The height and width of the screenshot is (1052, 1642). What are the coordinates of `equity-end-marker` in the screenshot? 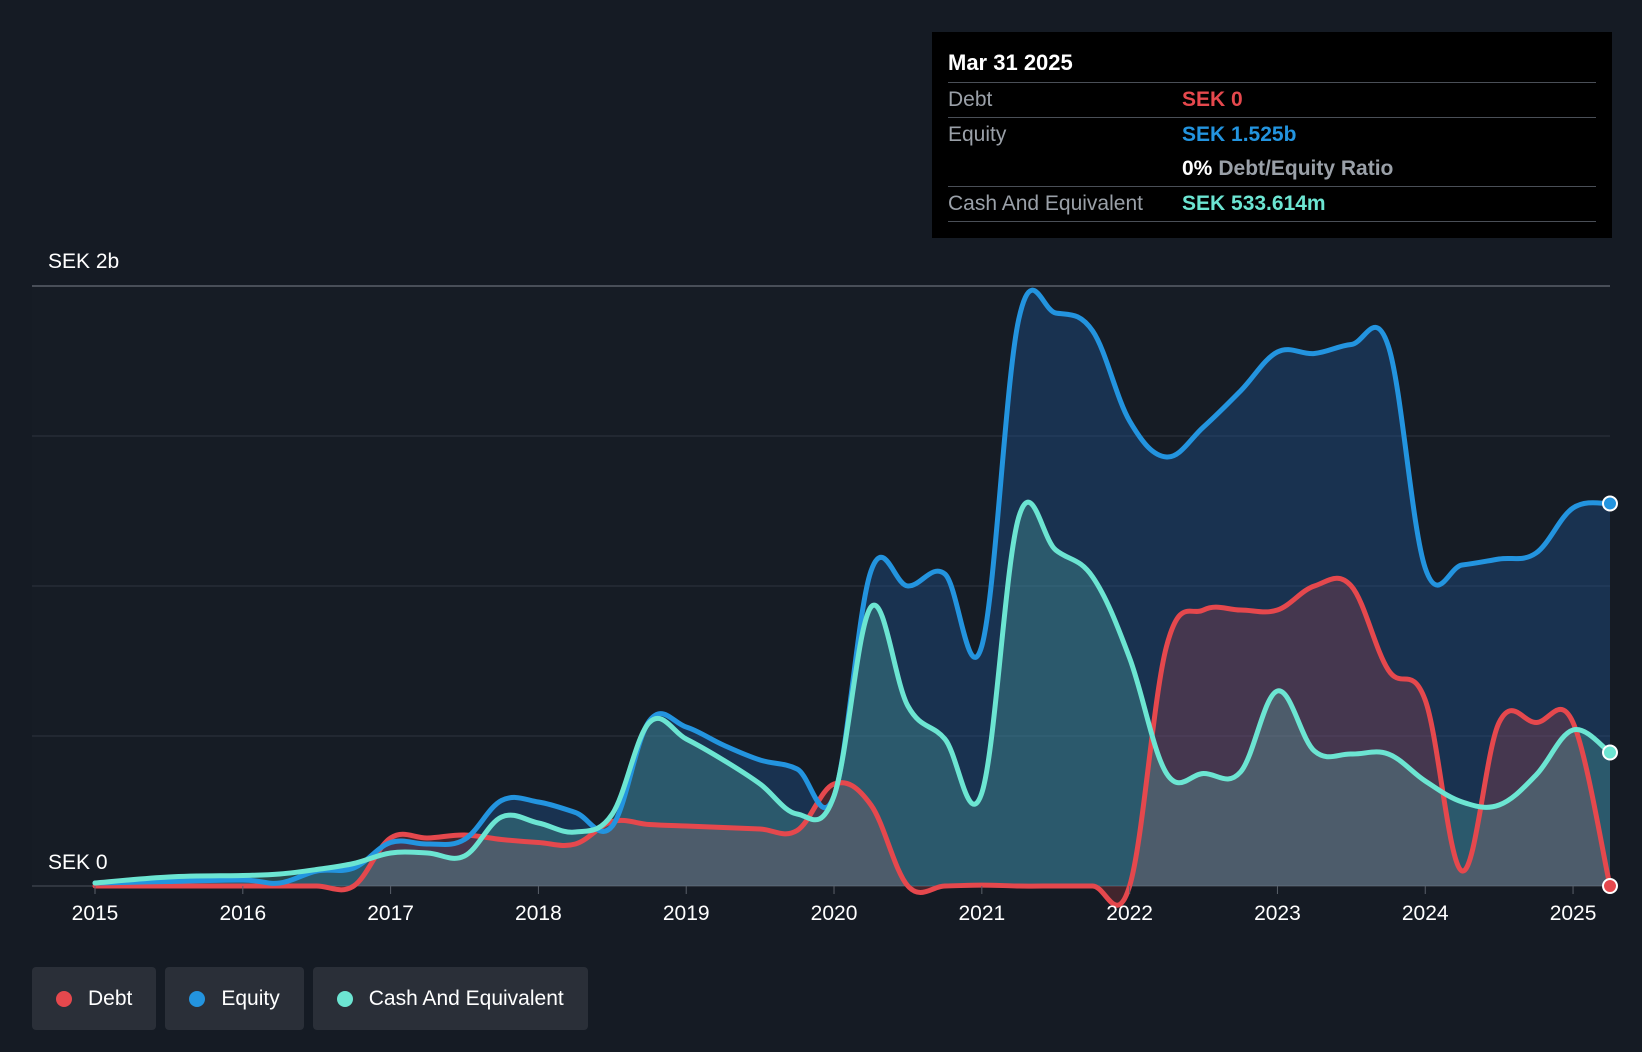 It's located at (1610, 503).